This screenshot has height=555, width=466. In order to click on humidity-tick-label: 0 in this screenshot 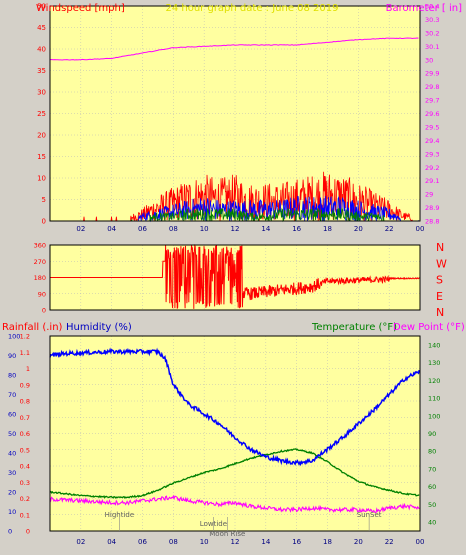, I will do `click(10, 532)`.